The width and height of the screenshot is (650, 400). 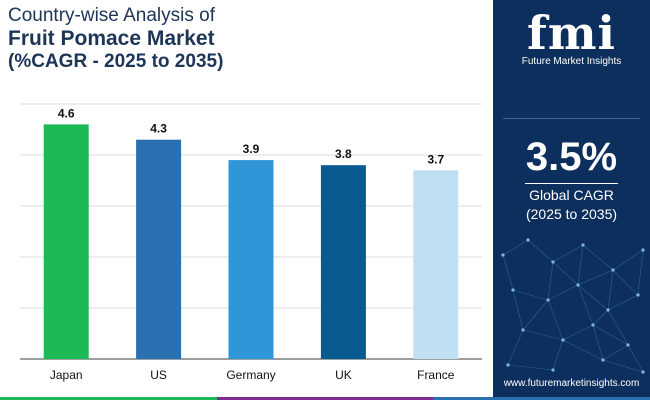 I want to click on cagr-rule, so click(x=571, y=183).